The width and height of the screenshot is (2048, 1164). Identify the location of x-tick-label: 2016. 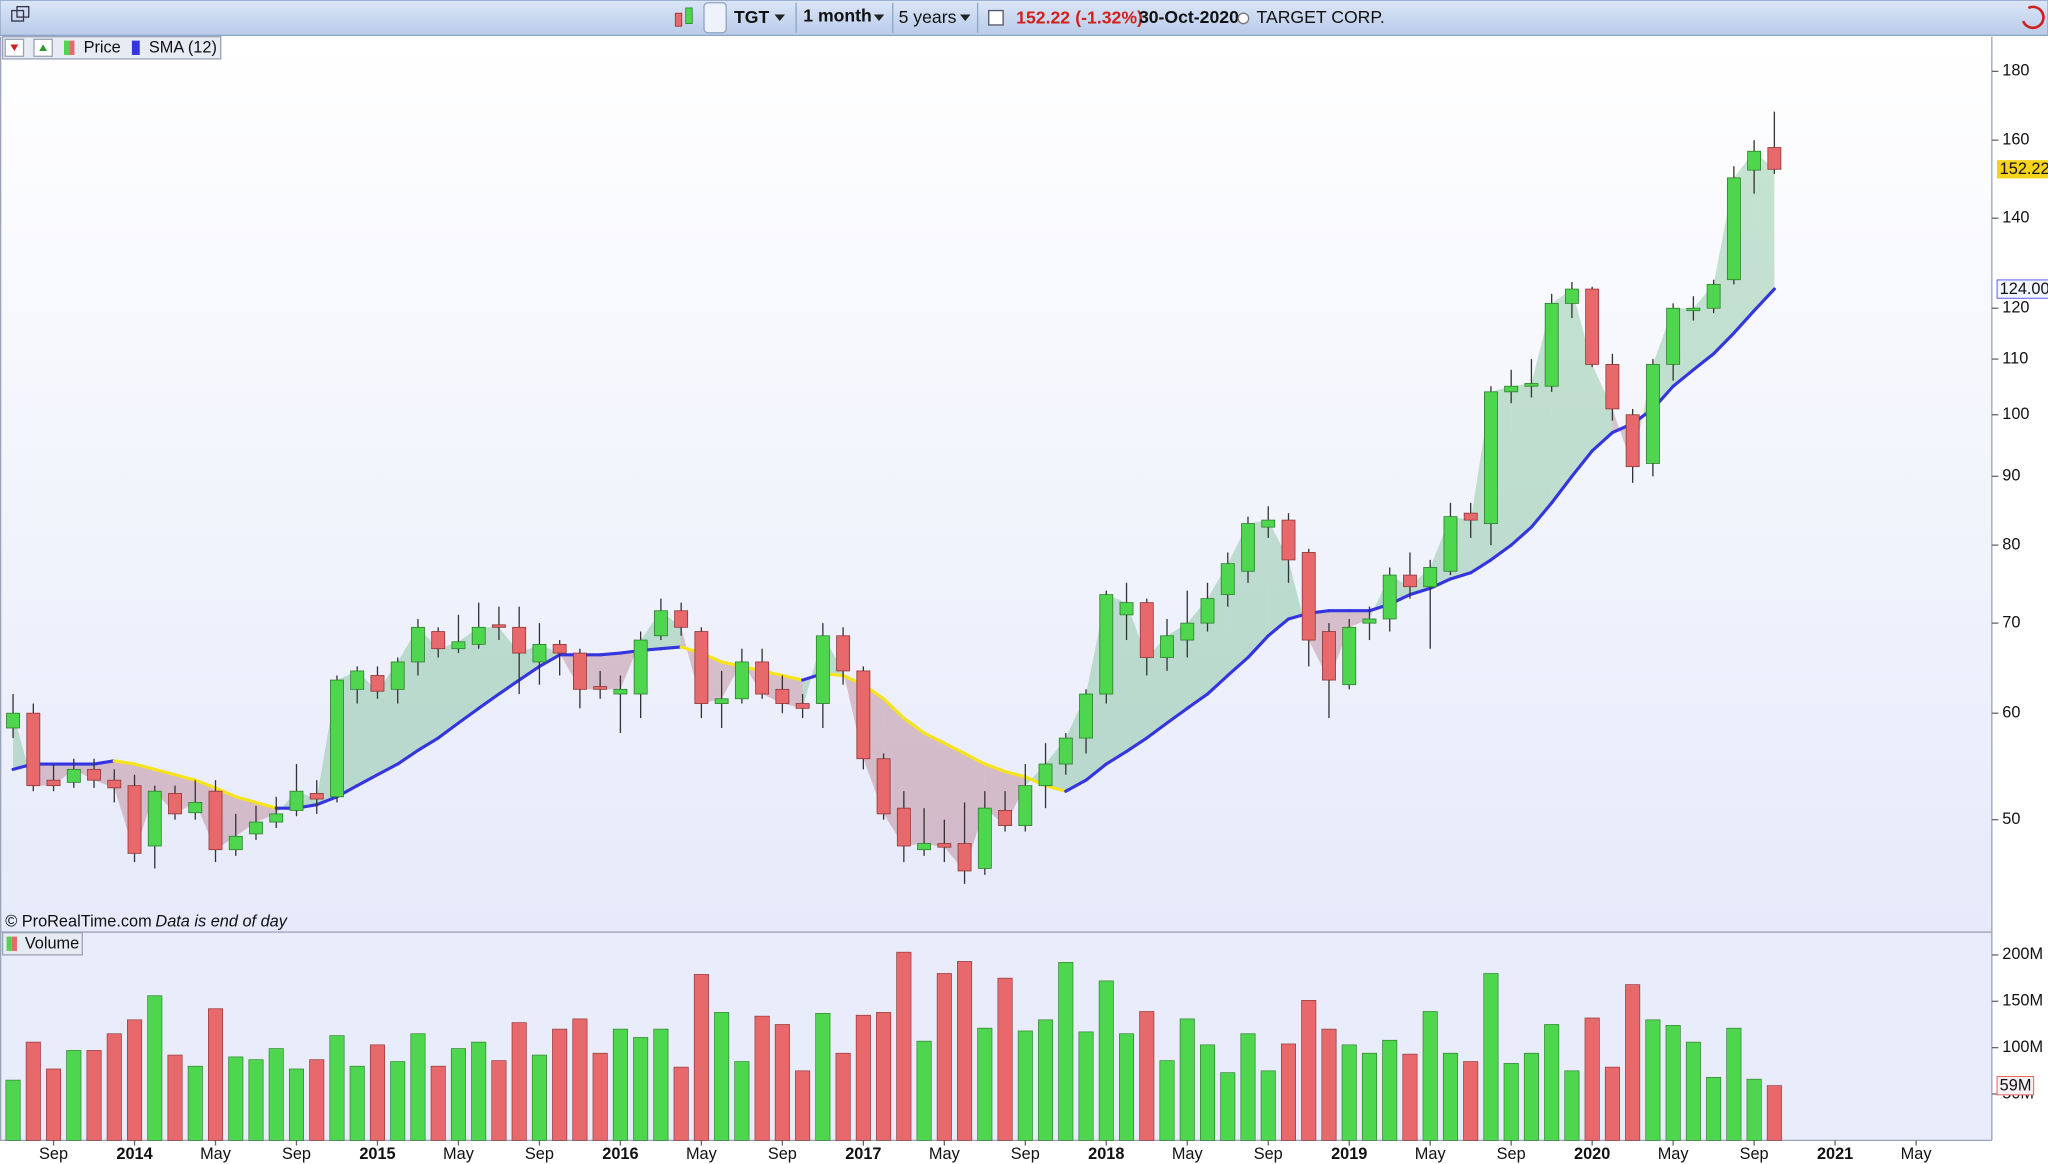
(620, 1154).